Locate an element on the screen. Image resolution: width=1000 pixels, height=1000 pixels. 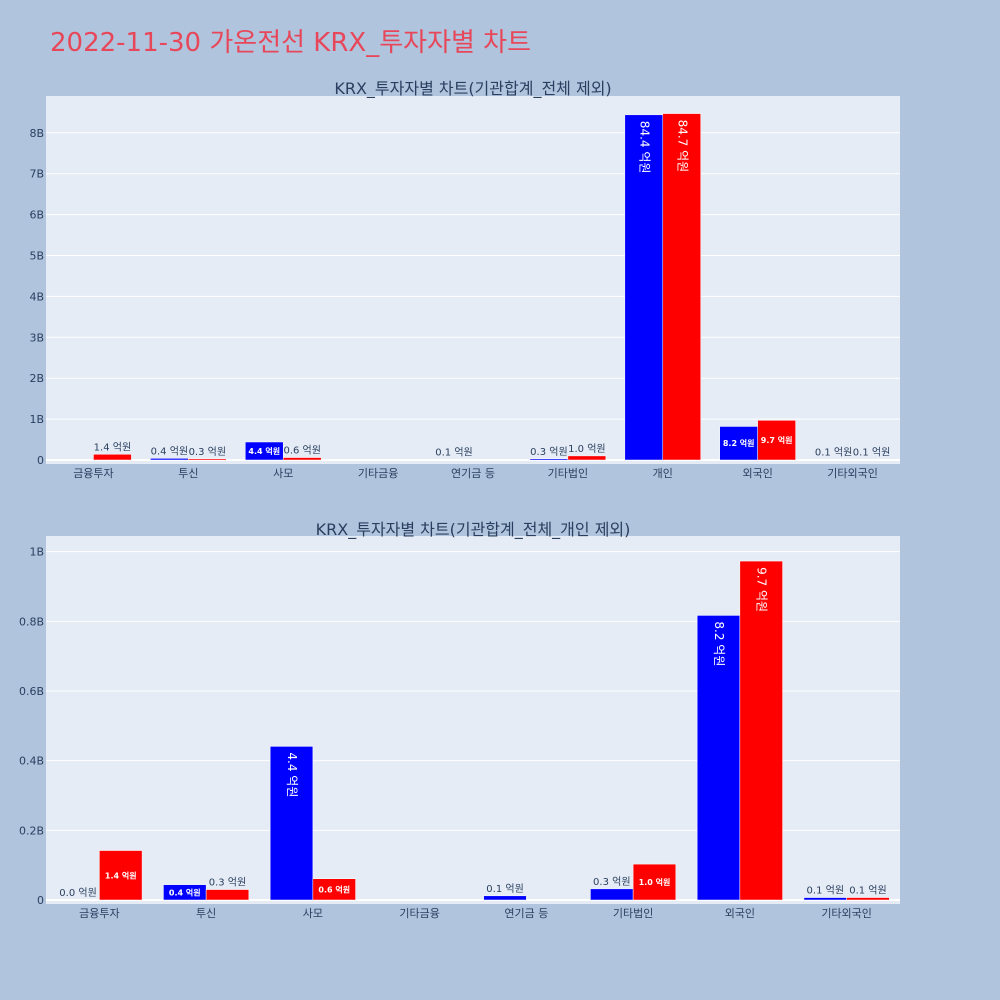
y-tick-label: 0.4B is located at coordinates (31, 761).